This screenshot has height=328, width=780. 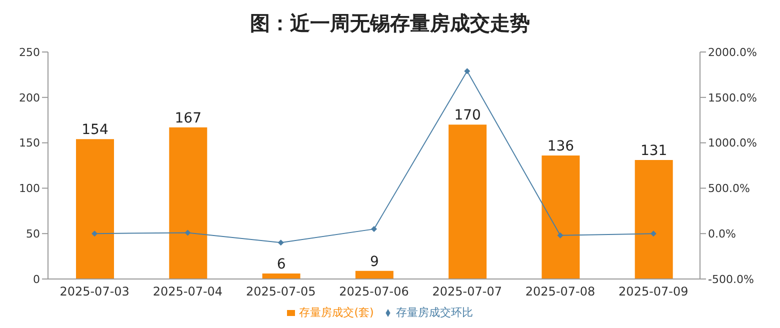 I want to click on x-tick-label: 2025-07-06, so click(x=374, y=291).